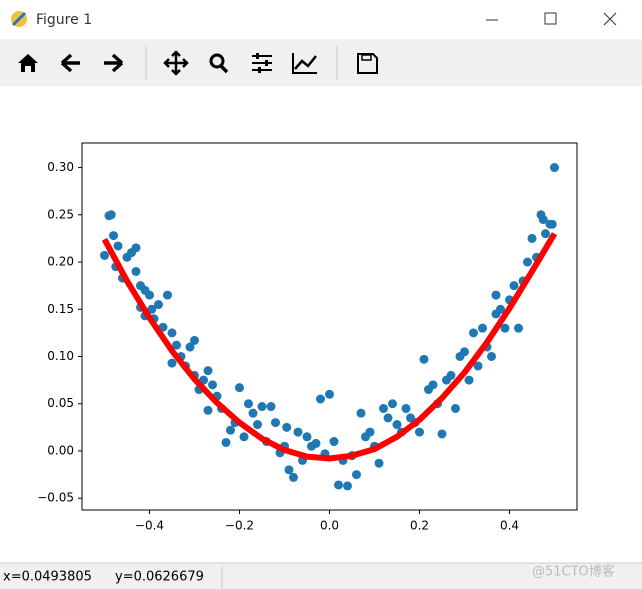 The height and width of the screenshot is (589, 642). I want to click on status-x: x=0.0493805, so click(47, 577).